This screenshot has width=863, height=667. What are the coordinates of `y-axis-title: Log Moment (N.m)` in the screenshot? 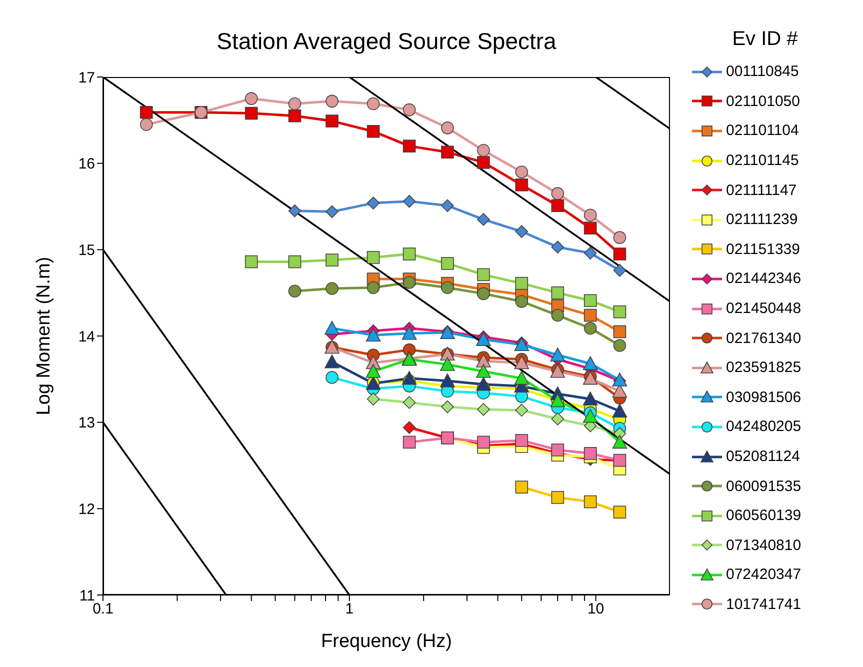 It's located at (44, 336).